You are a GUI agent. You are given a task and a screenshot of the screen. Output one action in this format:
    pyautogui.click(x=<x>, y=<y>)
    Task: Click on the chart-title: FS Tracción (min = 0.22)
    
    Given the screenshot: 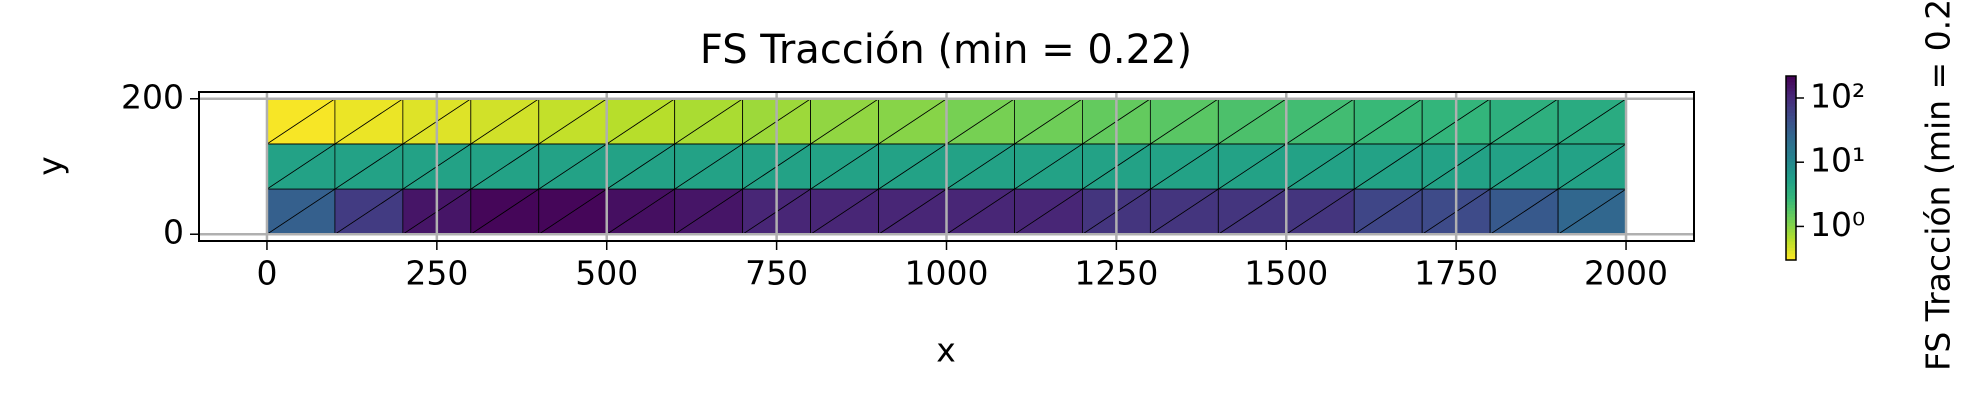 What is the action you would take?
    pyautogui.click(x=946, y=50)
    